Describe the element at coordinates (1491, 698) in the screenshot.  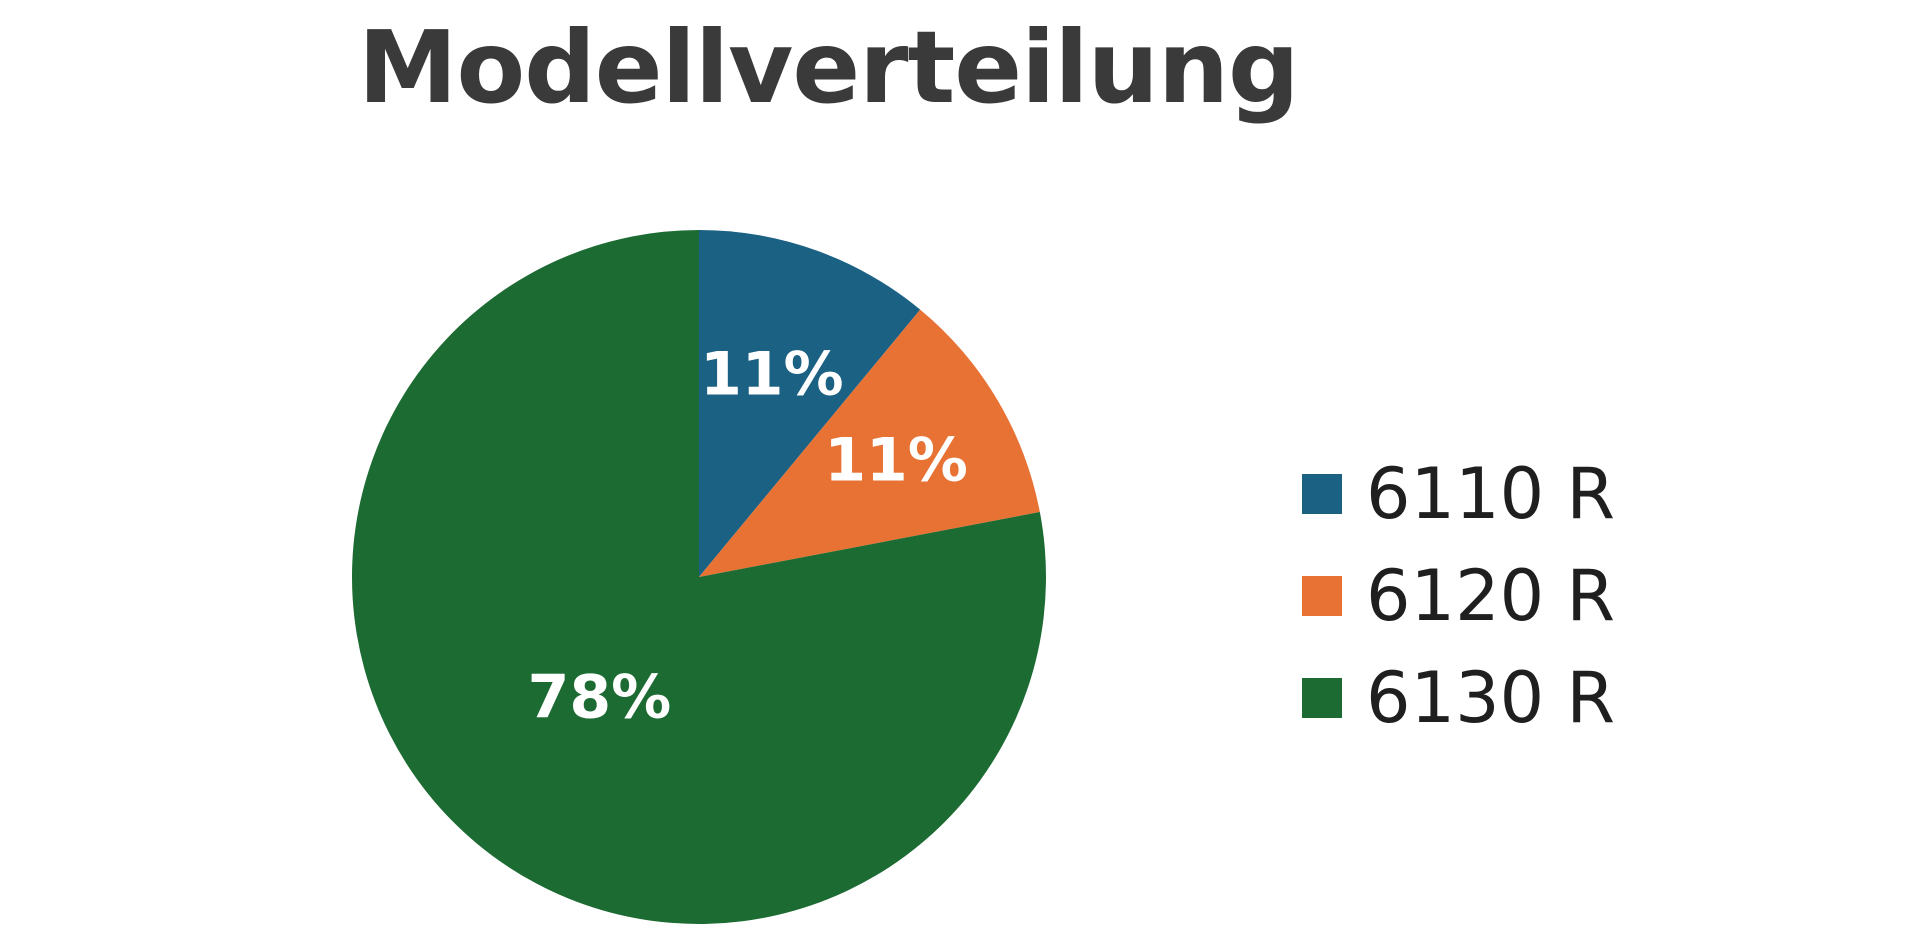
I see `legend-label: 6130 R` at that location.